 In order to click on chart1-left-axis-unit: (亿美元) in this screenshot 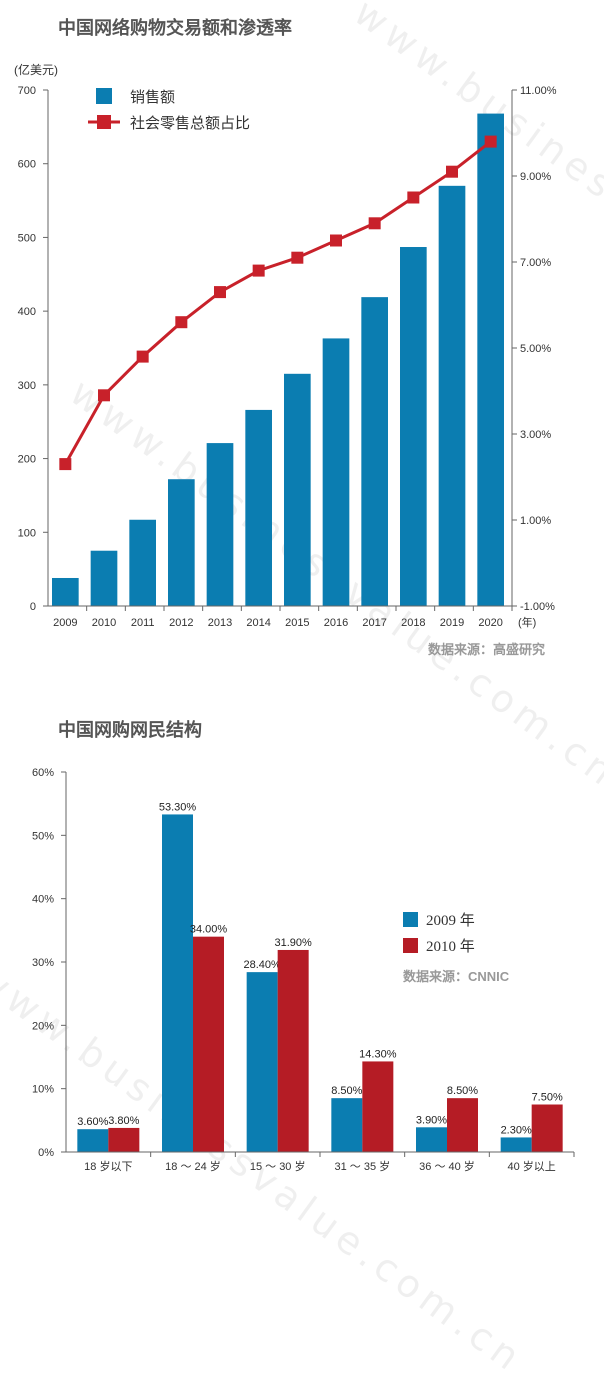, I will do `click(36, 69)`.